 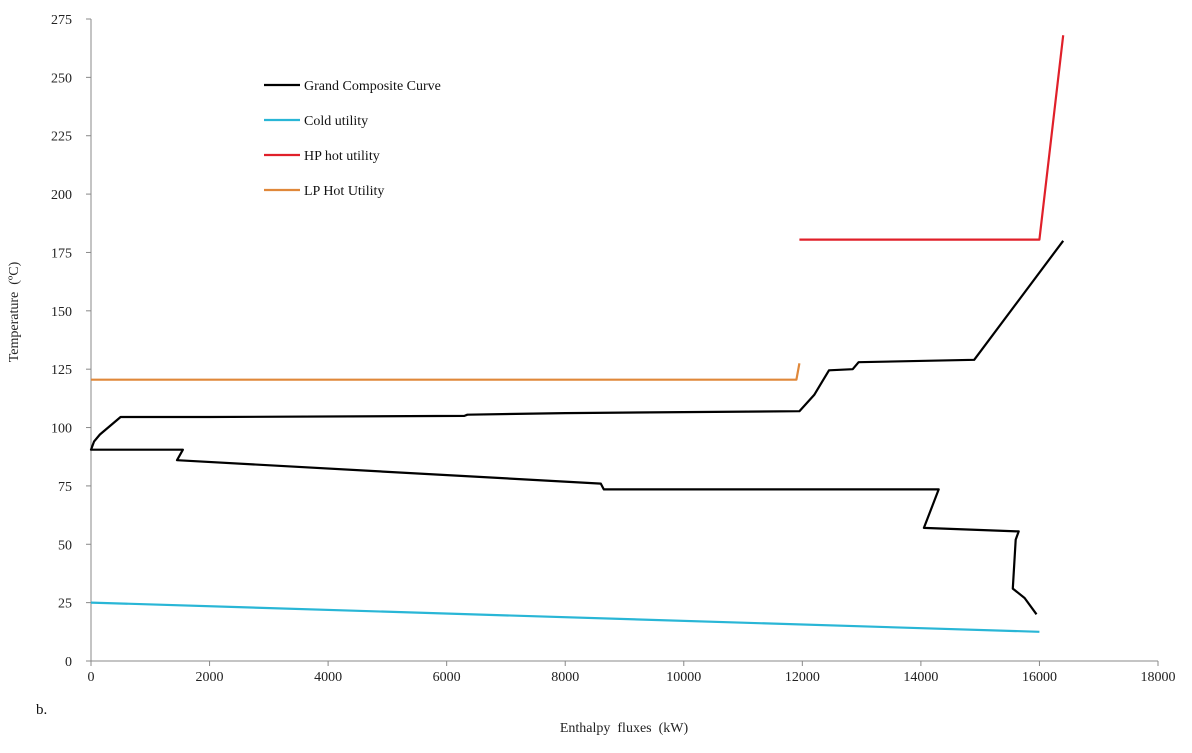 I want to click on y-tick-label: 125, so click(x=61, y=370).